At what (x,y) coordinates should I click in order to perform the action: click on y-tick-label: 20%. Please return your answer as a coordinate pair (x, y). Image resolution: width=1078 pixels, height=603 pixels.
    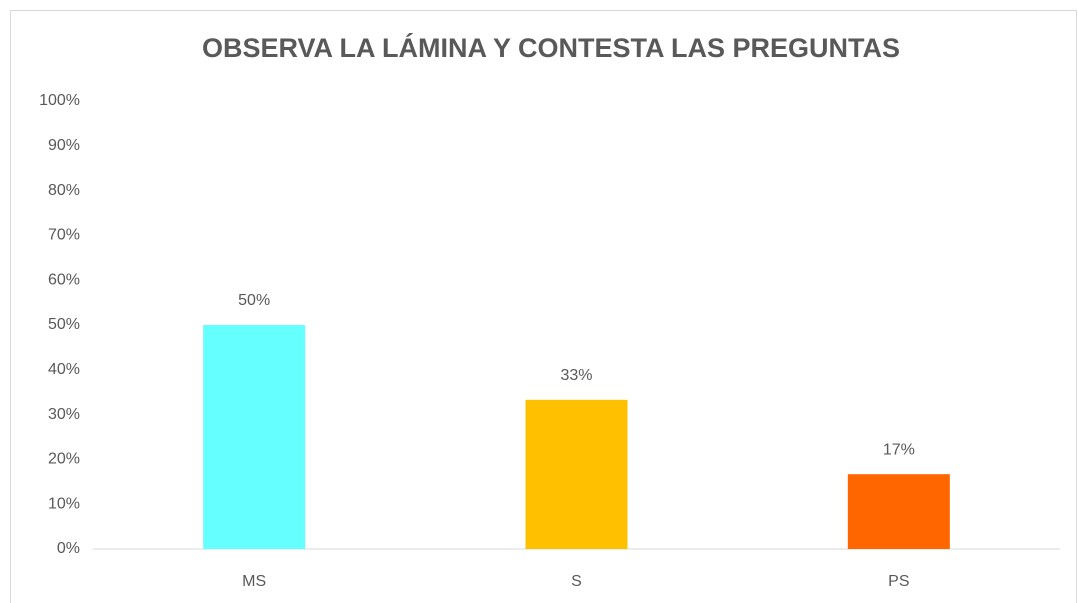
    Looking at the image, I should click on (64, 459).